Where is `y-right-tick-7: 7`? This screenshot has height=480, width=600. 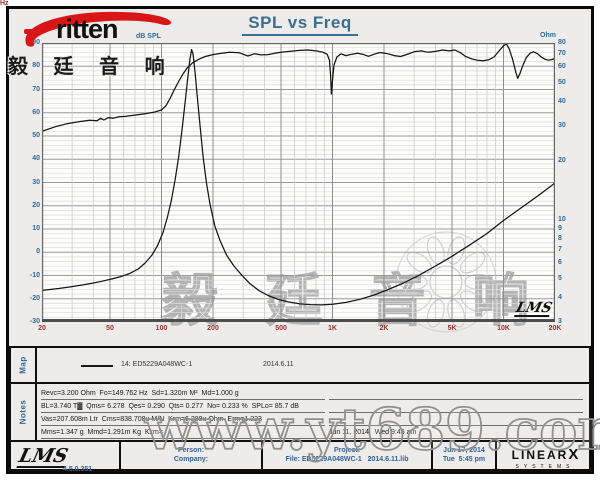
y-right-tick-7: 7 is located at coordinates (560, 249).